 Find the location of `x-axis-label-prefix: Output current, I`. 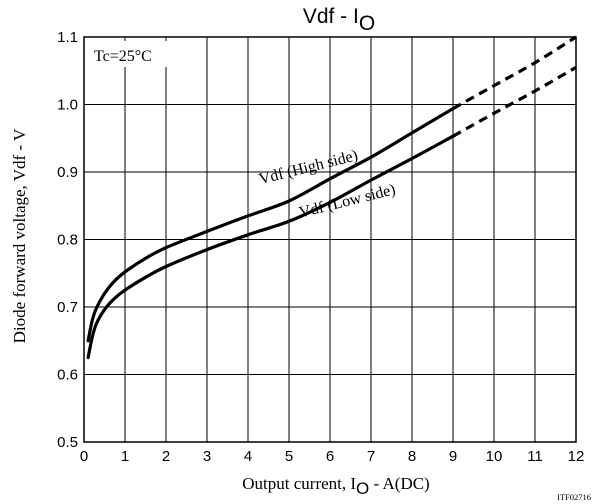

x-axis-label-prefix: Output current, I is located at coordinates (299, 483).